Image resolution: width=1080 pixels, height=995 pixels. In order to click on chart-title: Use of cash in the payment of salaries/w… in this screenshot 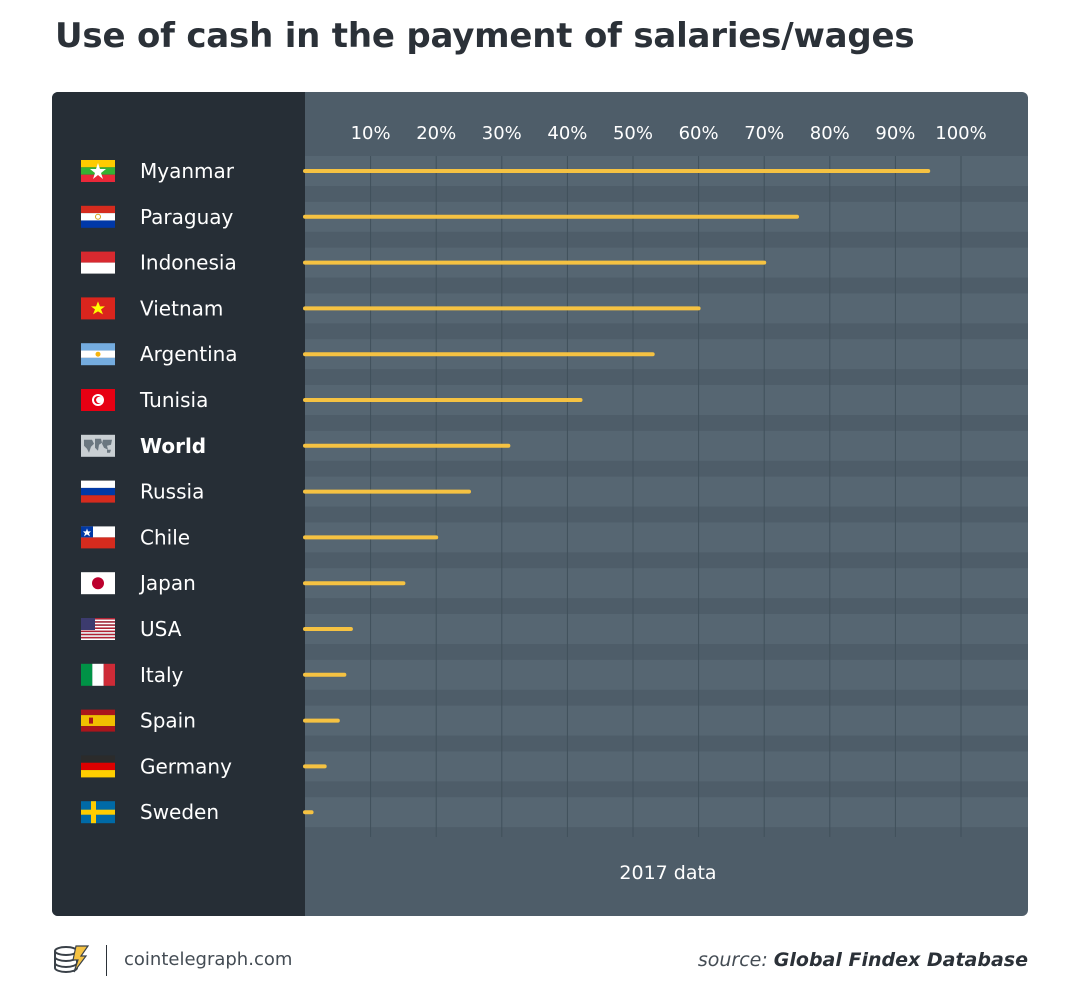, I will do `click(485, 36)`.